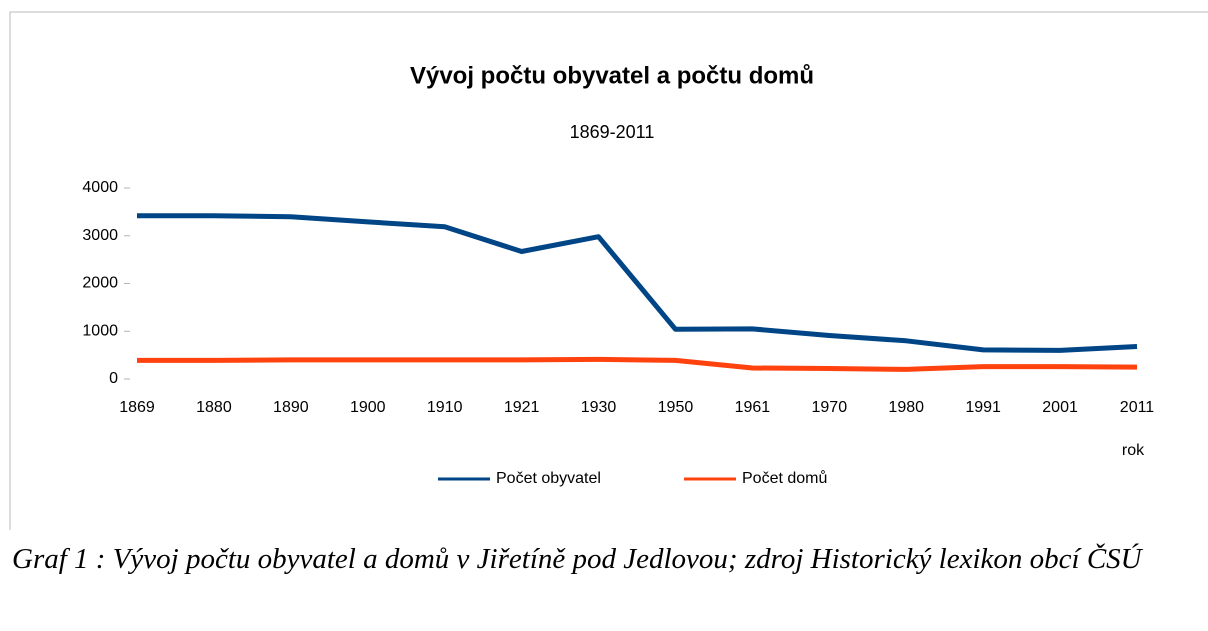 The image size is (1208, 631). What do you see at coordinates (214, 407) in the screenshot?
I see `x-tick-label: 1880` at bounding box center [214, 407].